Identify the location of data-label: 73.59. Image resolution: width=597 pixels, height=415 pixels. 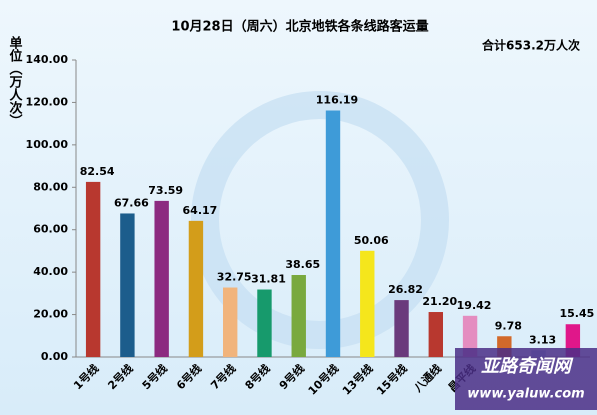
(165, 190).